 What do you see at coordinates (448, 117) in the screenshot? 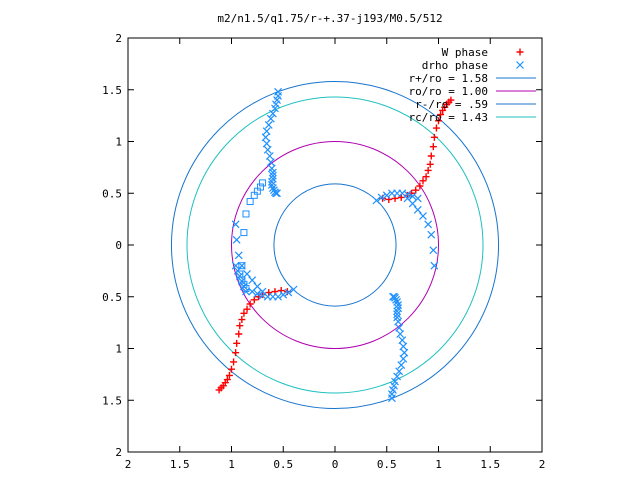
I see `legend-label: rc/ro = 1.43` at bounding box center [448, 117].